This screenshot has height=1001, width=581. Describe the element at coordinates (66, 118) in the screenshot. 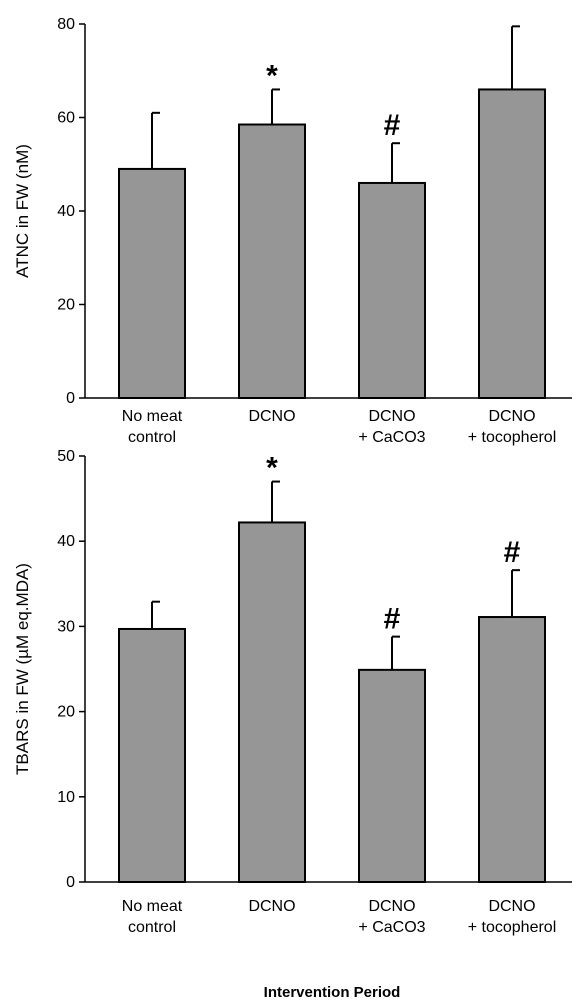

I see `y-tick-label: 60` at that location.